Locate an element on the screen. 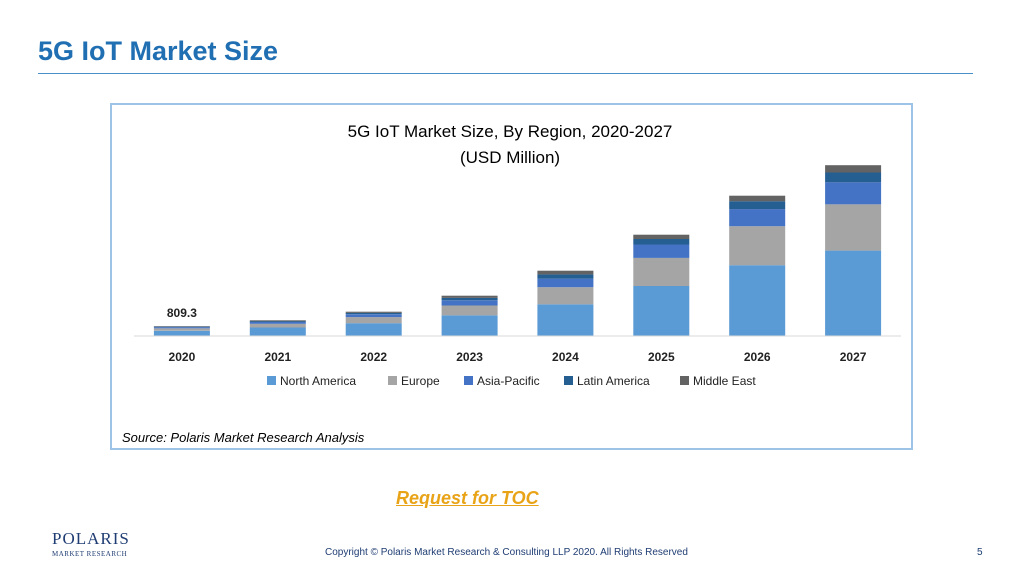 Image resolution: width=1024 pixels, height=576 pixels. bar-2020-middle-east is located at coordinates (181, 326).